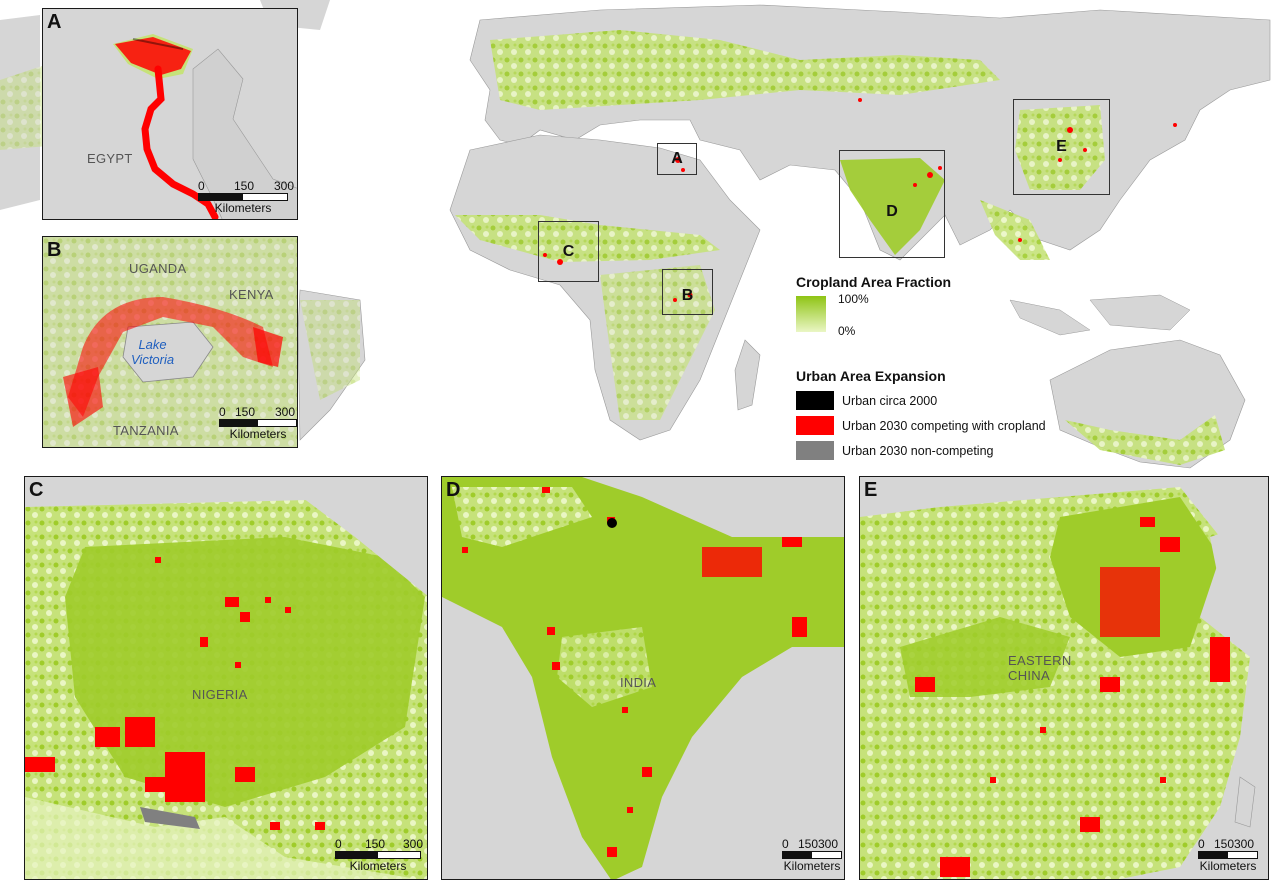 The image size is (1280, 887). I want to click on panel-e-place-label: EASTERN CHINA, so click(1040, 668).